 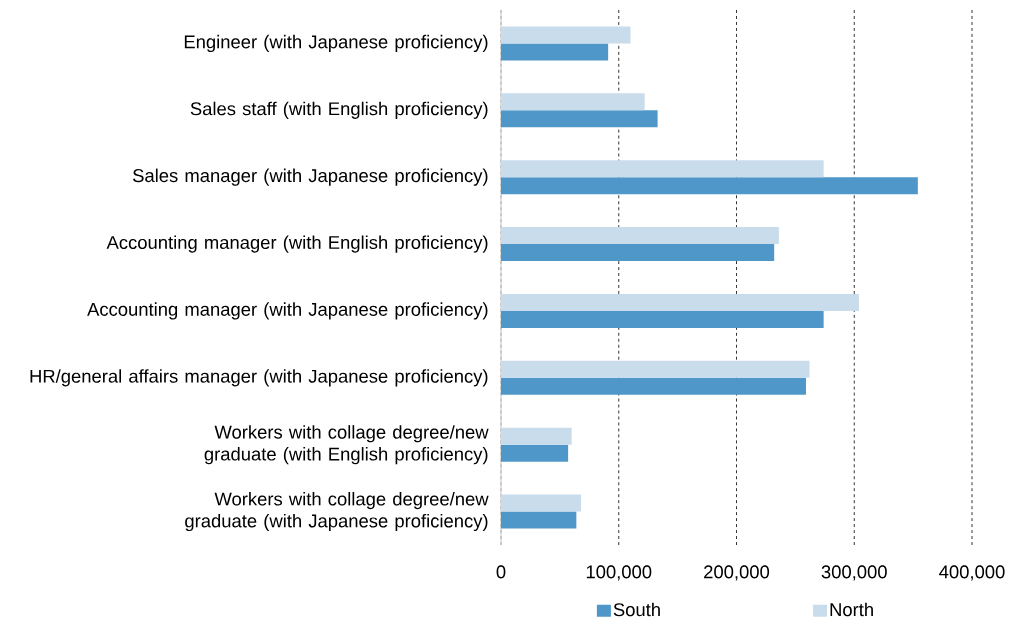 I want to click on x-tick-label: 300,000, so click(x=854, y=573).